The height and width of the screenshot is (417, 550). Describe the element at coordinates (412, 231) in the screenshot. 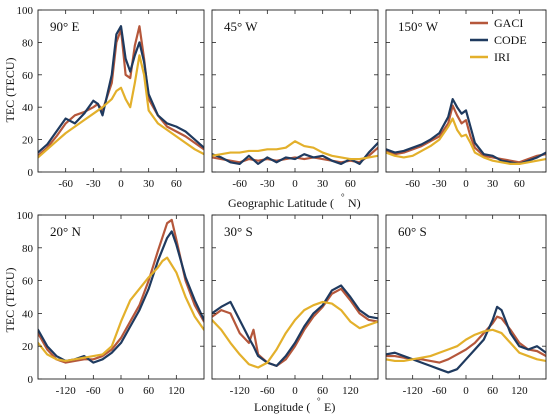

I see `panel-title: 60° S` at that location.